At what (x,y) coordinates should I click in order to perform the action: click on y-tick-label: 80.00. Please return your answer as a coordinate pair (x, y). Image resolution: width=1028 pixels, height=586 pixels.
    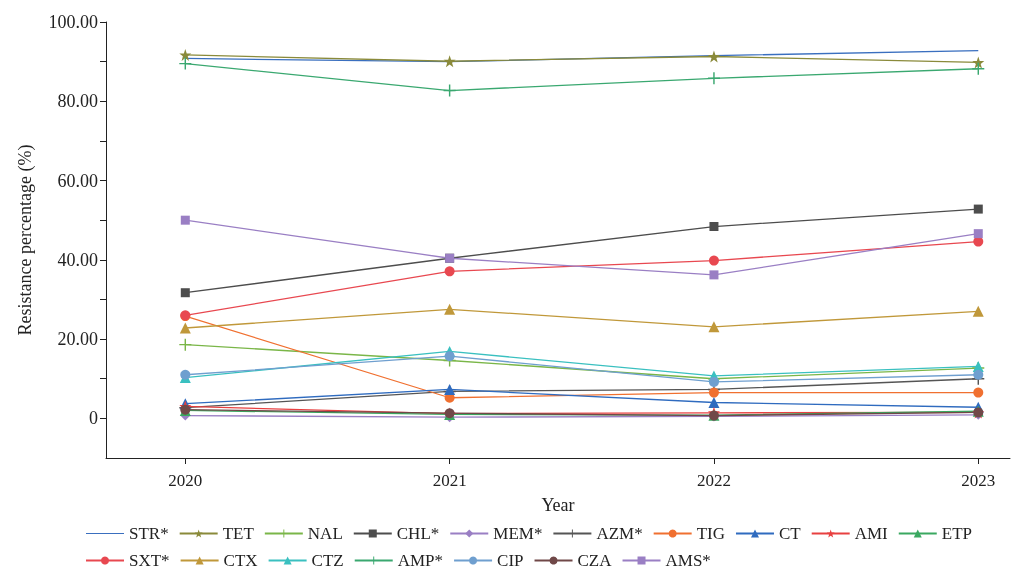
    Looking at the image, I should click on (77, 101).